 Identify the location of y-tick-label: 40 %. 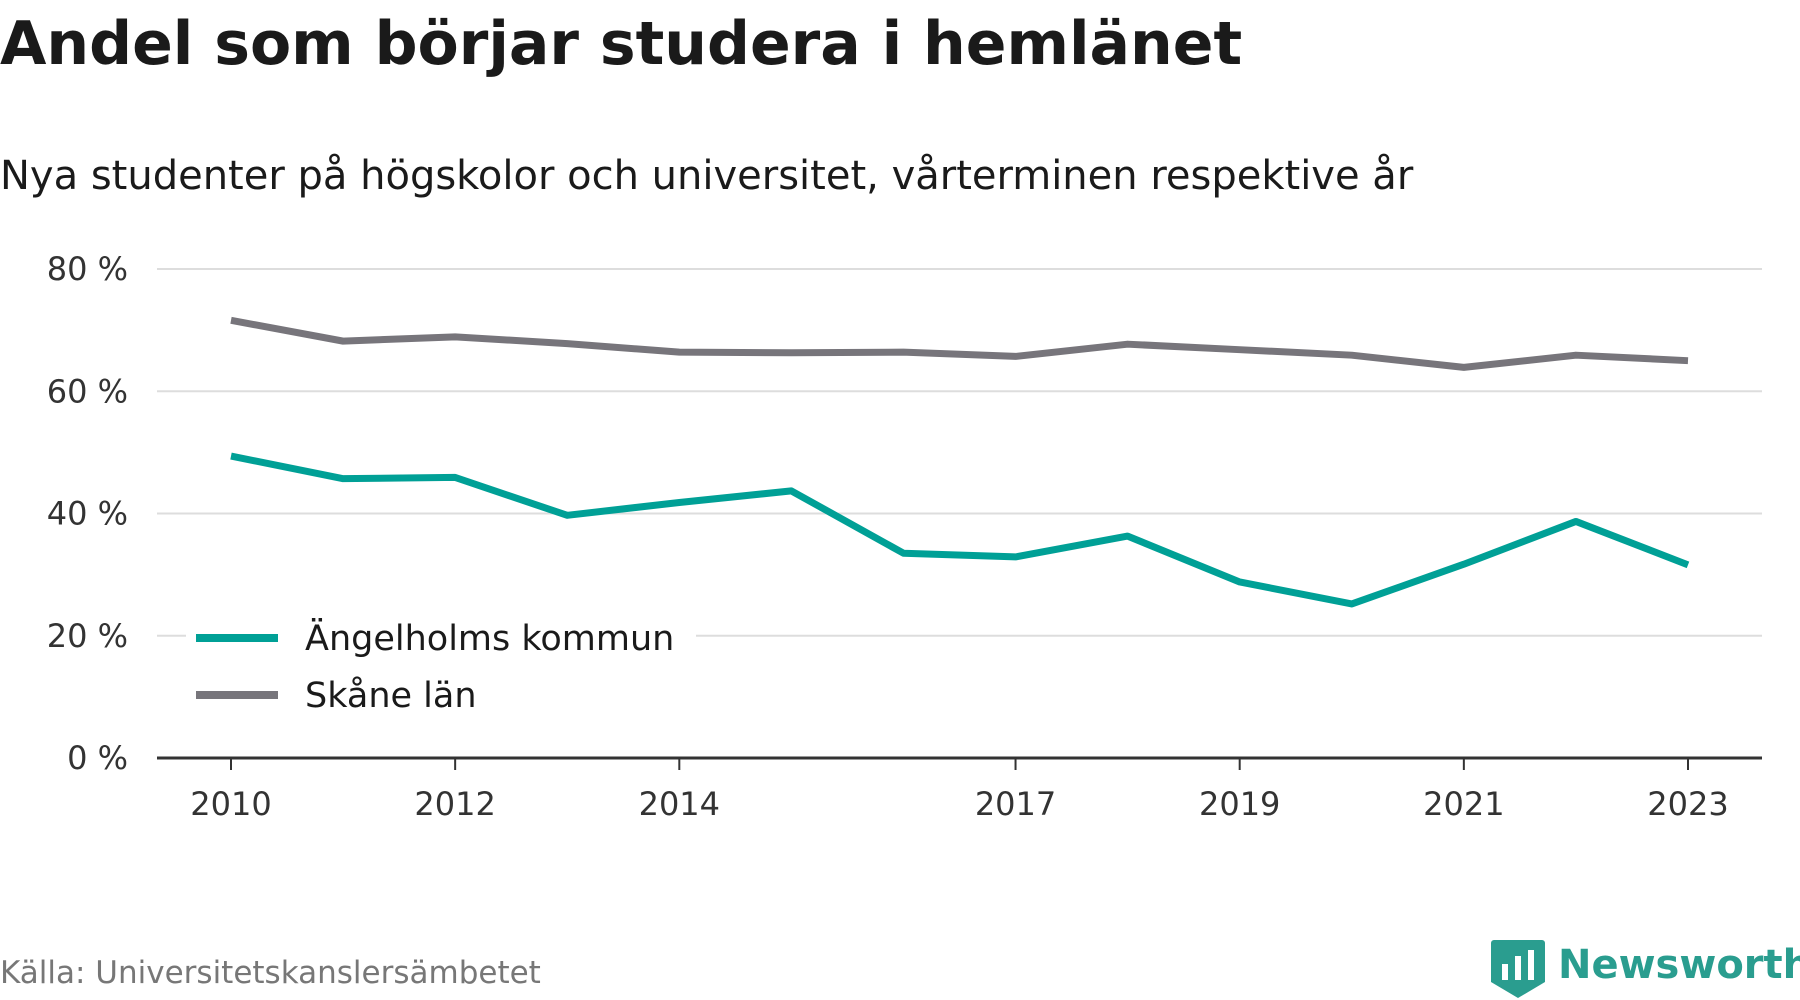
(87, 514).